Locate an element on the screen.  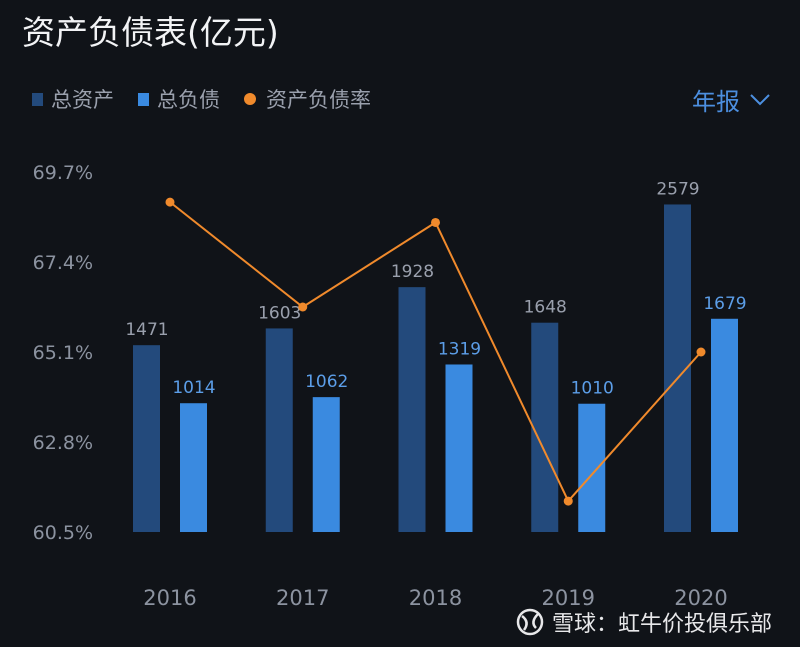
legend-item-total-liabilities: 总负债 is located at coordinates (179, 99).